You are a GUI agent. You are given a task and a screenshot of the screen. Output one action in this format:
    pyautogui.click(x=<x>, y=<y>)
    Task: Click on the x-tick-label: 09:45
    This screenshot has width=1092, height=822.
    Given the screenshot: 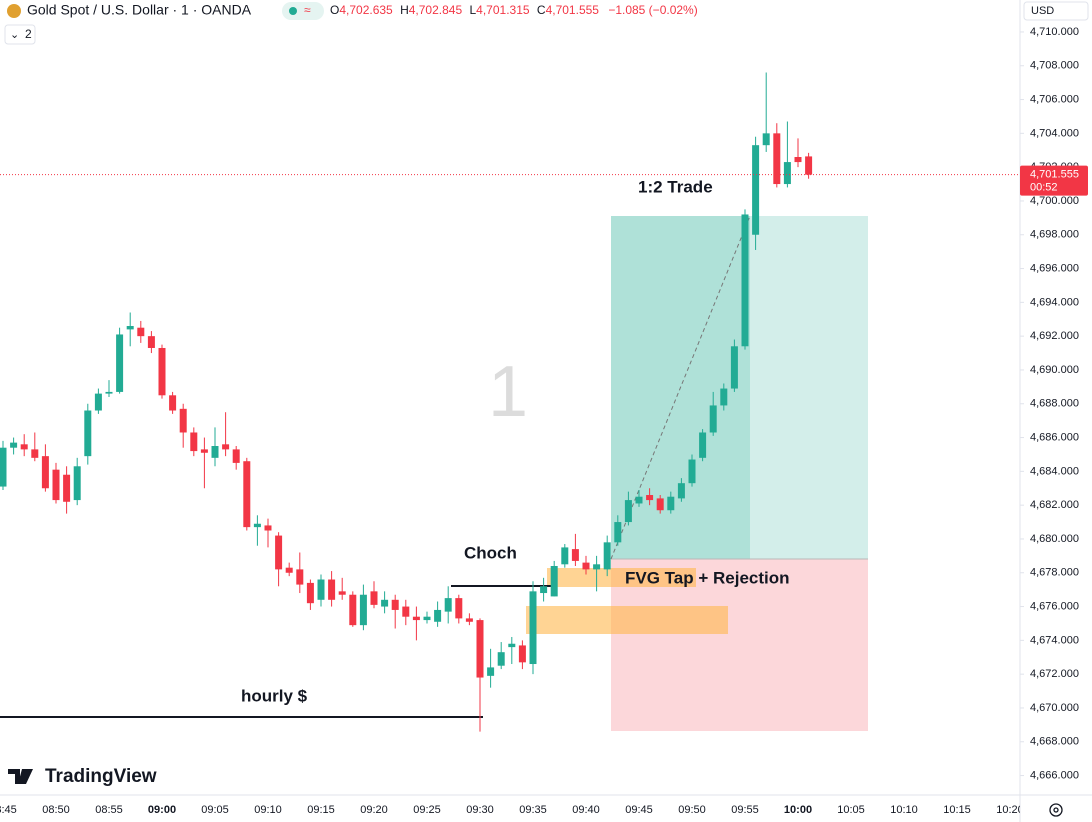 What is the action you would take?
    pyautogui.click(x=639, y=810)
    